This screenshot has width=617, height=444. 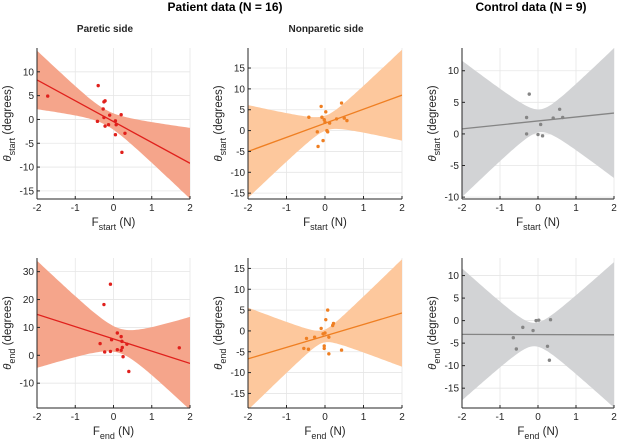 I want to click on y-tick-label: -5, so click(x=240, y=352).